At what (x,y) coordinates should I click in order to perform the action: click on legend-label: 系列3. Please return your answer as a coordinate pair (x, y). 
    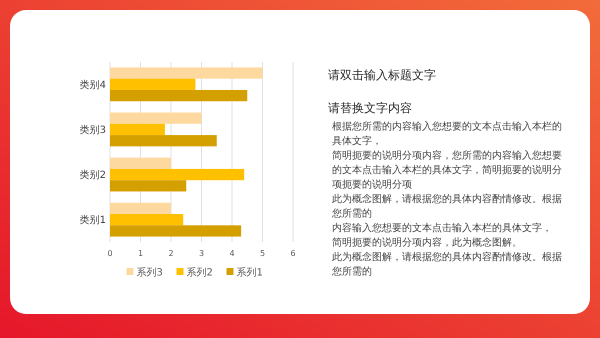
    Looking at the image, I should click on (149, 272).